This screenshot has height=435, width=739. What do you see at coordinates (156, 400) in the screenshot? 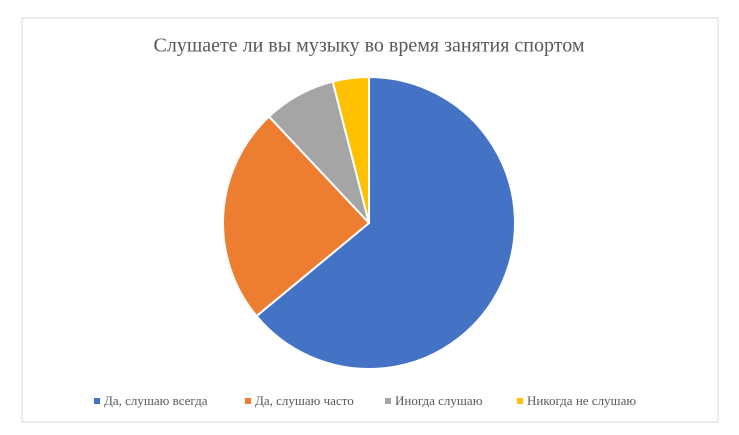
I see `legend-label: Да, слушаю всегда` at bounding box center [156, 400].